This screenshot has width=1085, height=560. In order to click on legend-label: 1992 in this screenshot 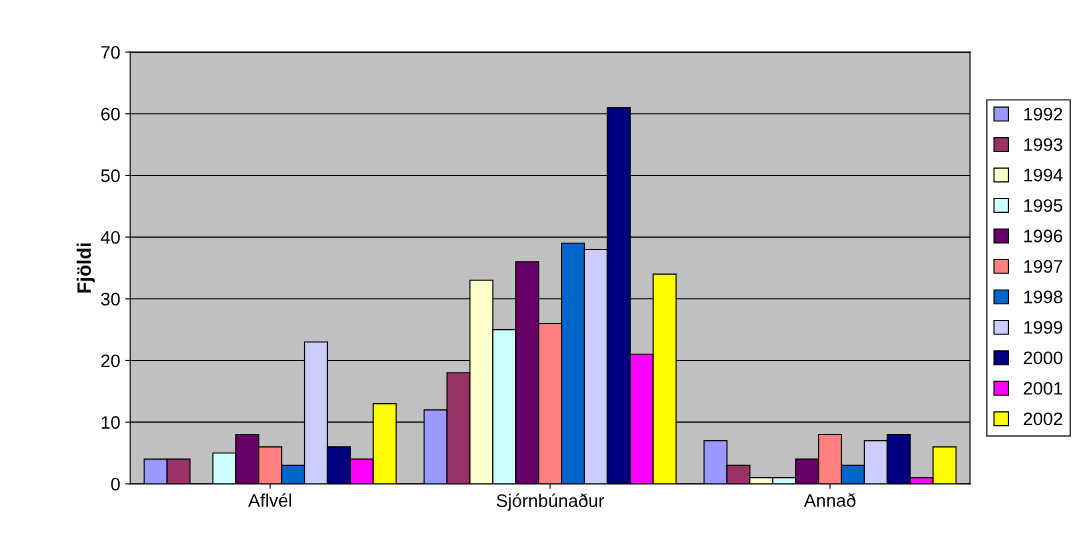, I will do `click(1043, 114)`.